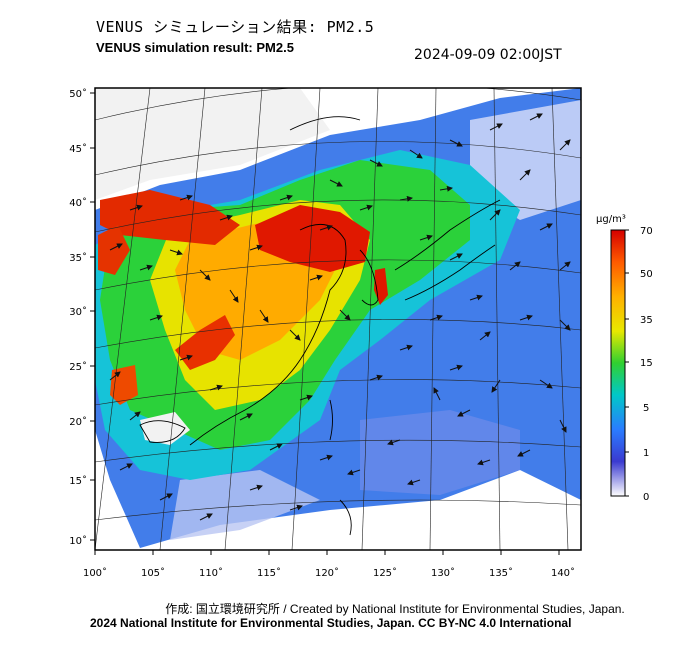 The image size is (700, 649). Describe the element at coordinates (235, 27) in the screenshot. I see `title-japanese: VENUS シミュレーション結果: PM2.5` at that location.